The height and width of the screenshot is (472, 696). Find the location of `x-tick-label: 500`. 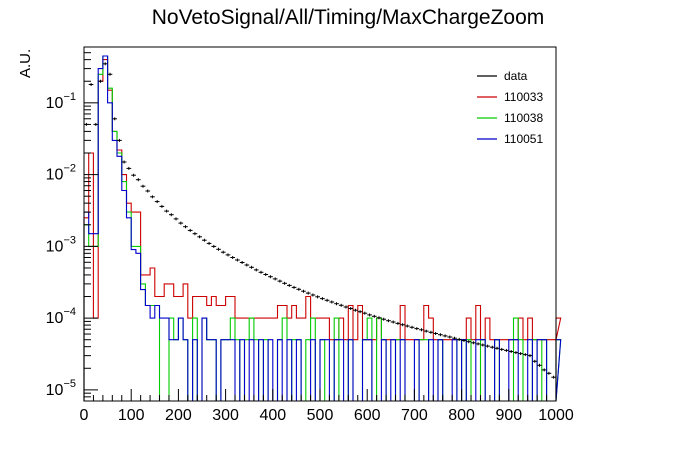

x-tick-label: 500 is located at coordinates (320, 415).